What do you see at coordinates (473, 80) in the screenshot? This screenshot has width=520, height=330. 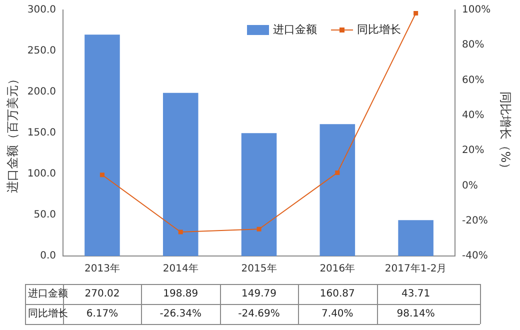 I see `y2-tick-label: 60%` at bounding box center [473, 80].